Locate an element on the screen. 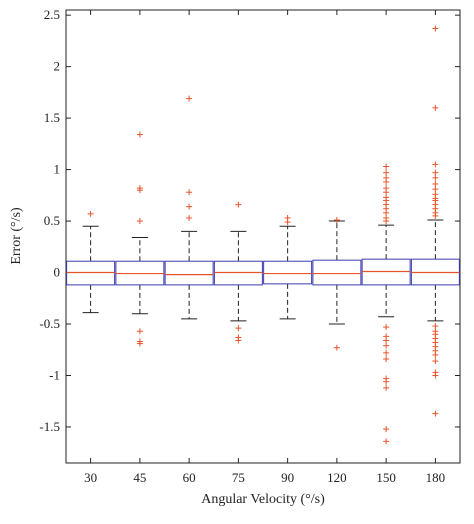 The height and width of the screenshot is (524, 474). y-tick-label: 0.5 is located at coordinates (52, 220).